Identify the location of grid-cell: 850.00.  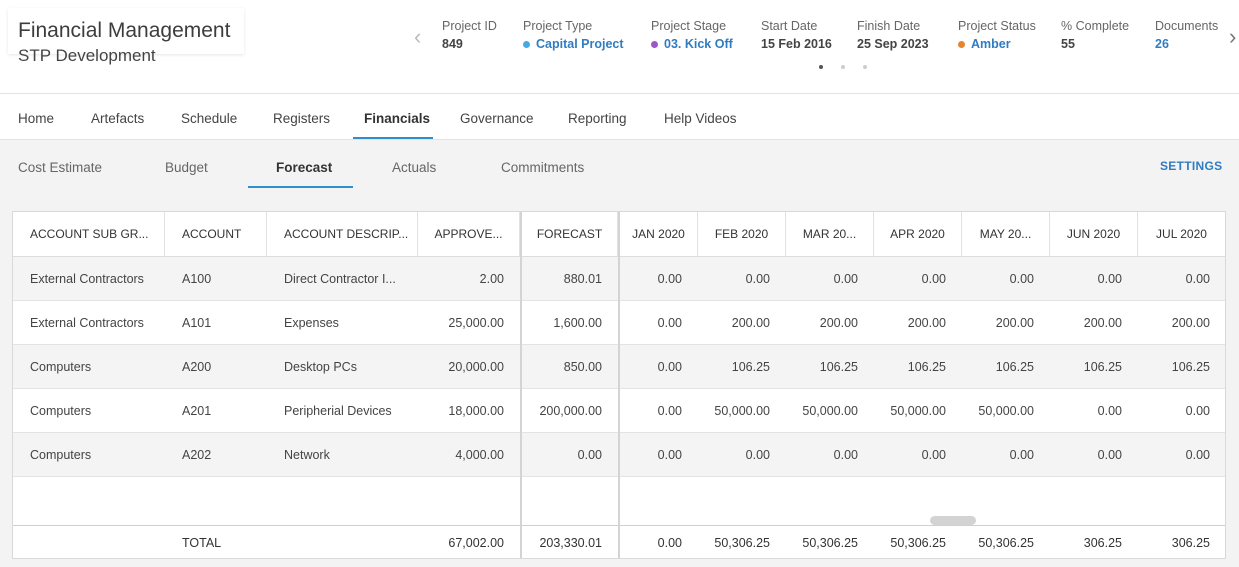
(582, 366).